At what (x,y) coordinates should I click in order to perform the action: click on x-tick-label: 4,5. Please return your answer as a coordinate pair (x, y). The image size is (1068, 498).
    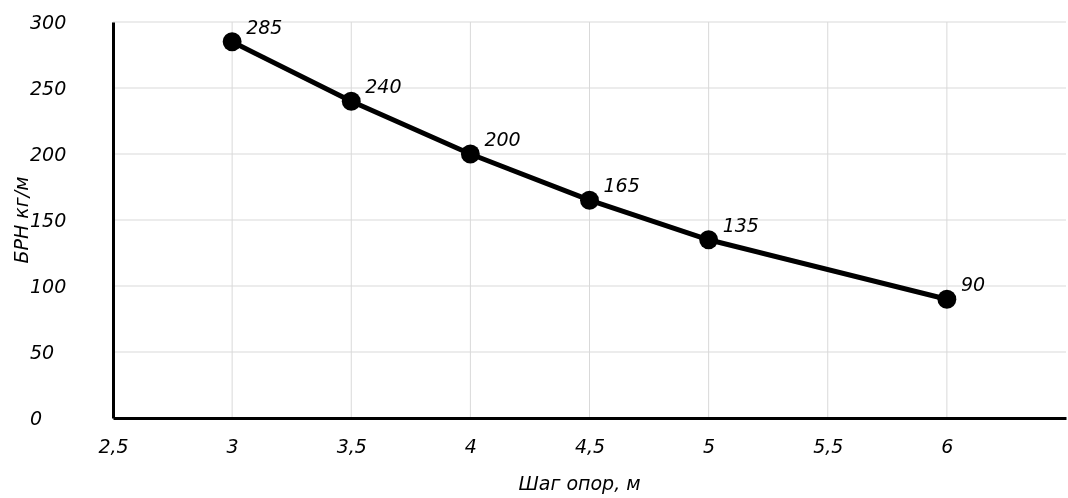
    Looking at the image, I should click on (590, 446).